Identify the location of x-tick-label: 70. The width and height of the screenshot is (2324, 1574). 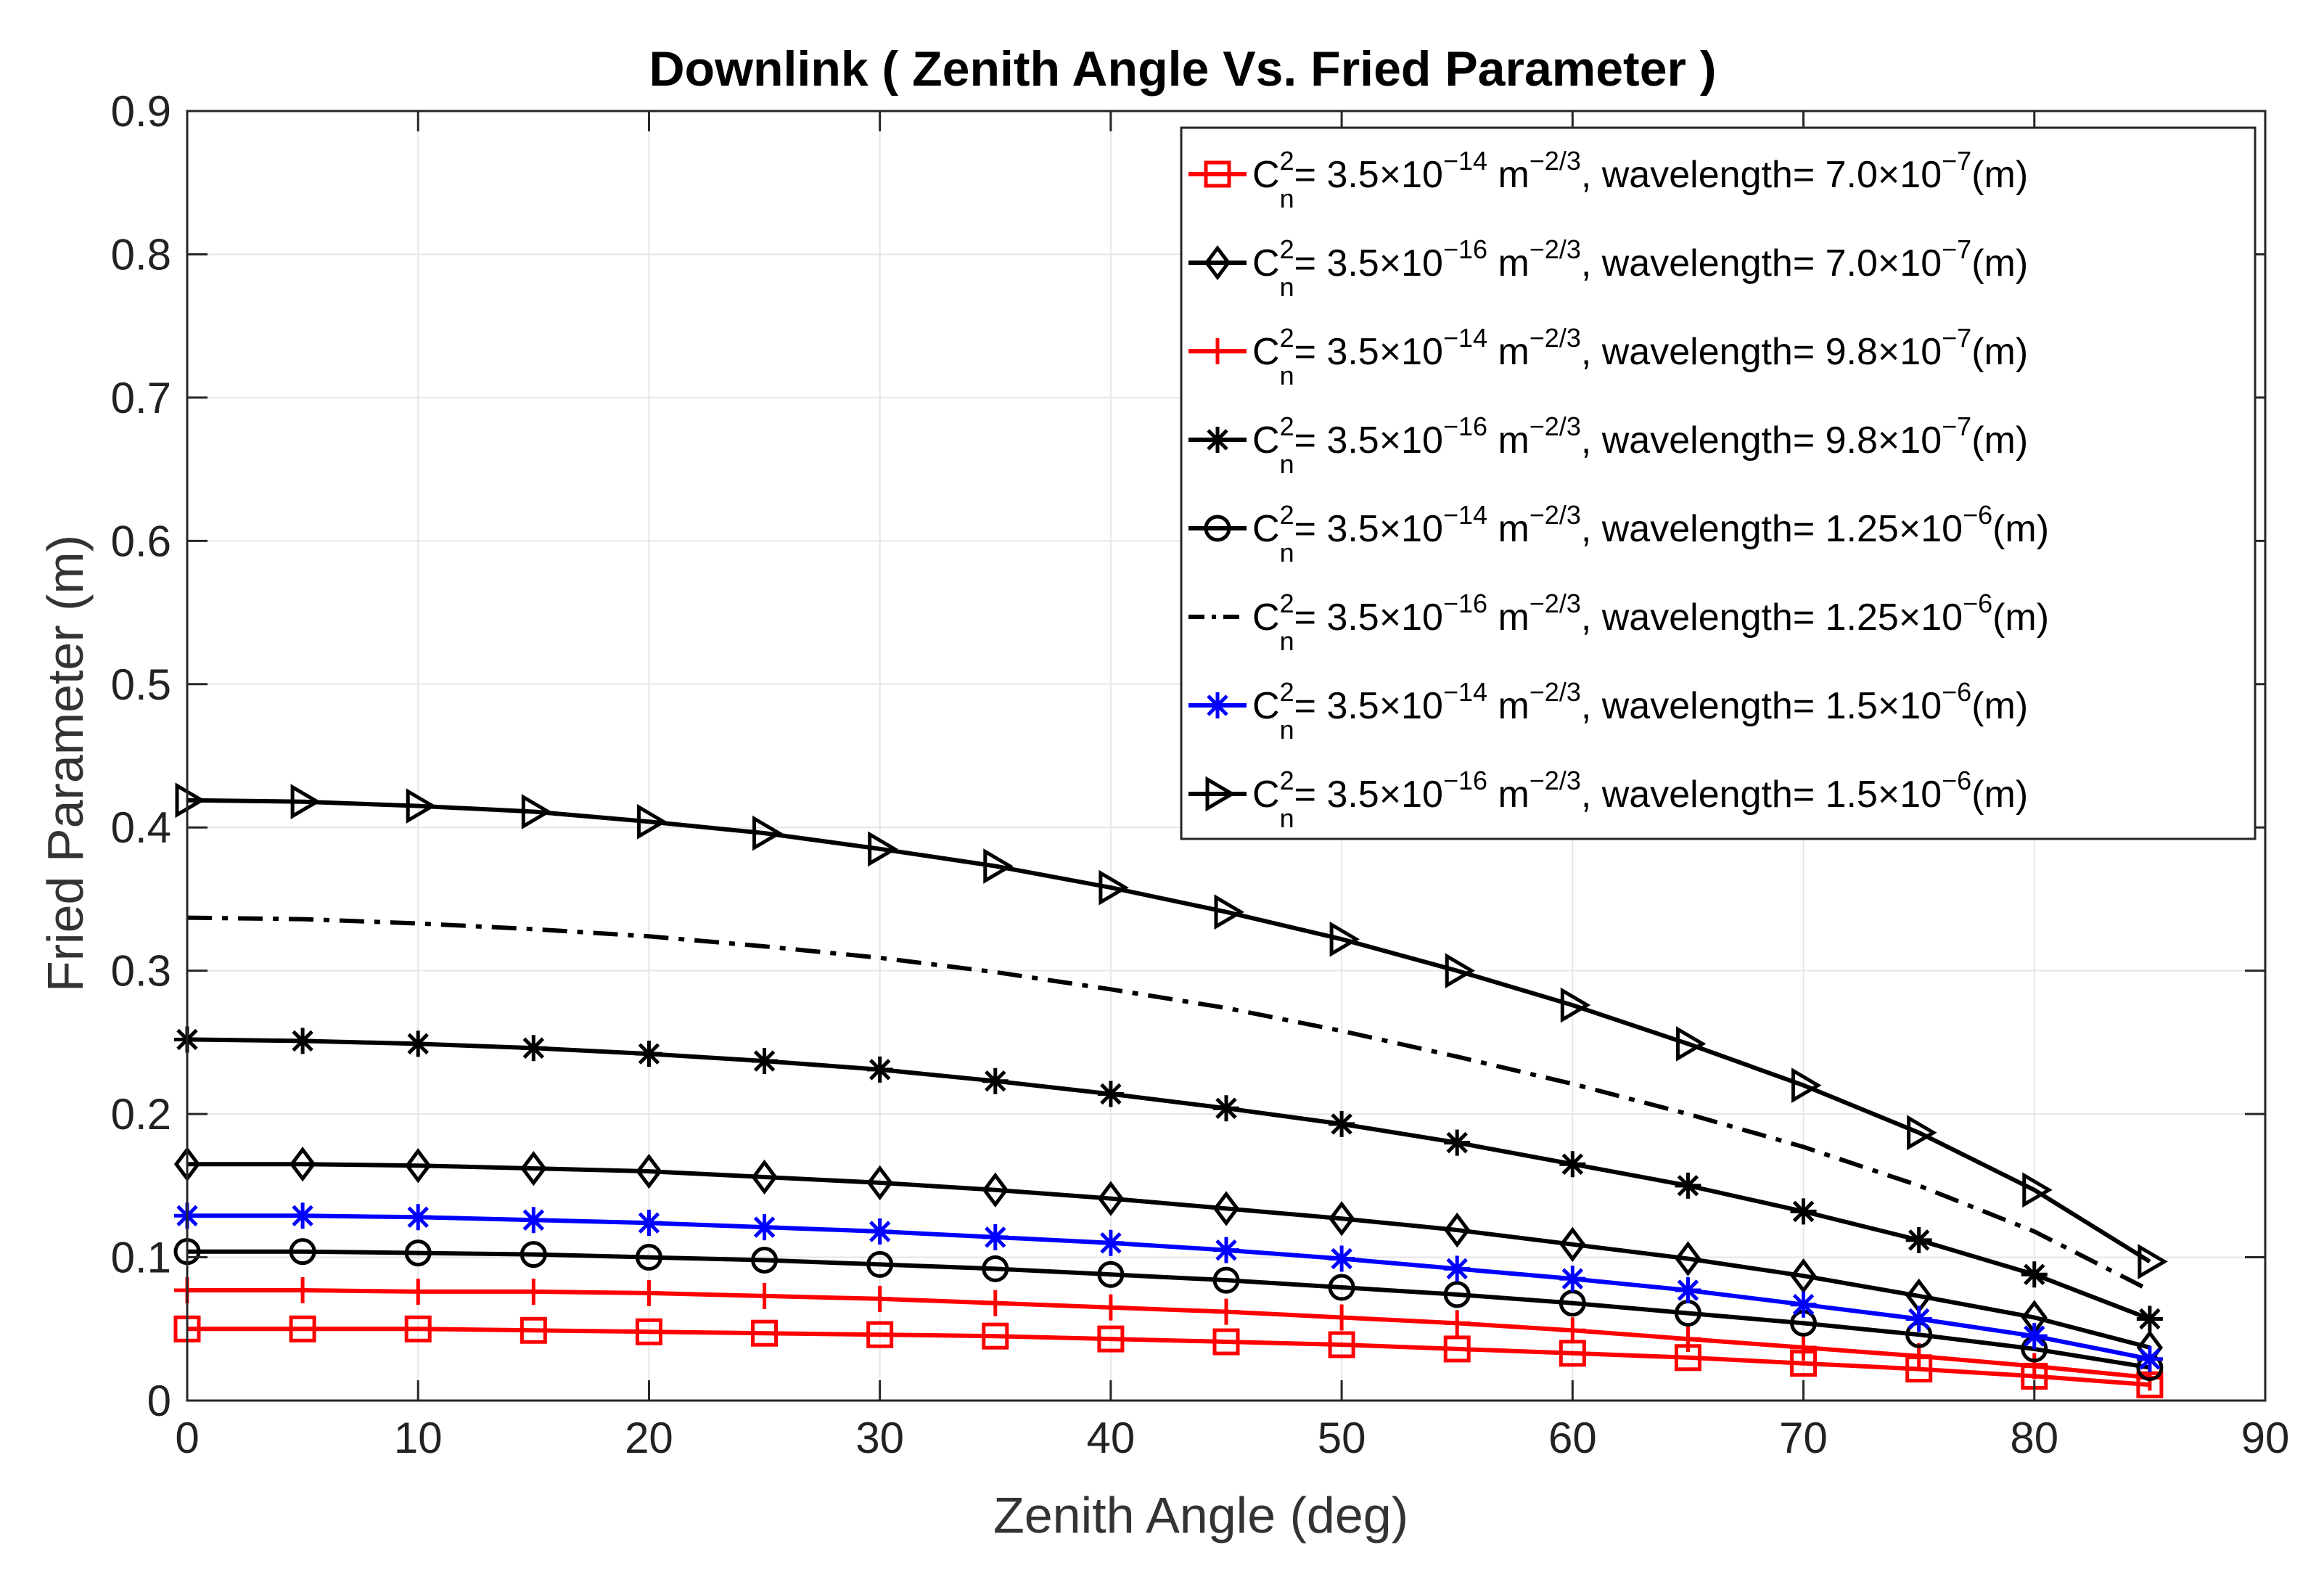
(1803, 1438).